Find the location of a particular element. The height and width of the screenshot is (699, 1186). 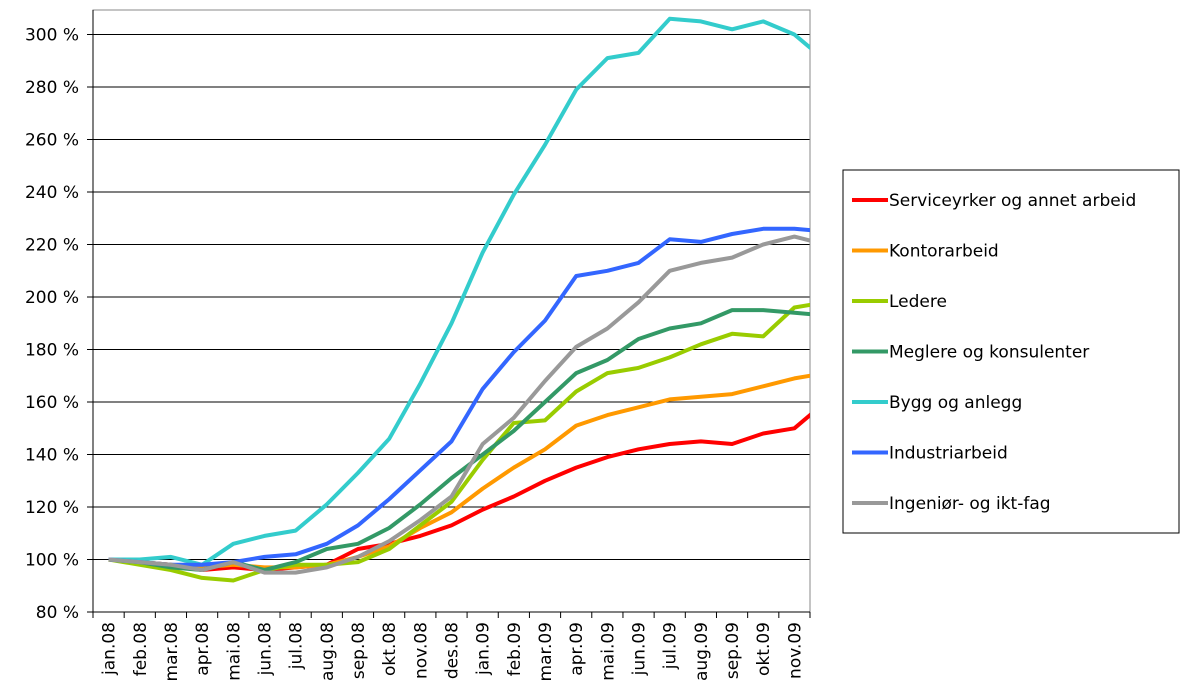

legend-label: Ledere is located at coordinates (918, 302).